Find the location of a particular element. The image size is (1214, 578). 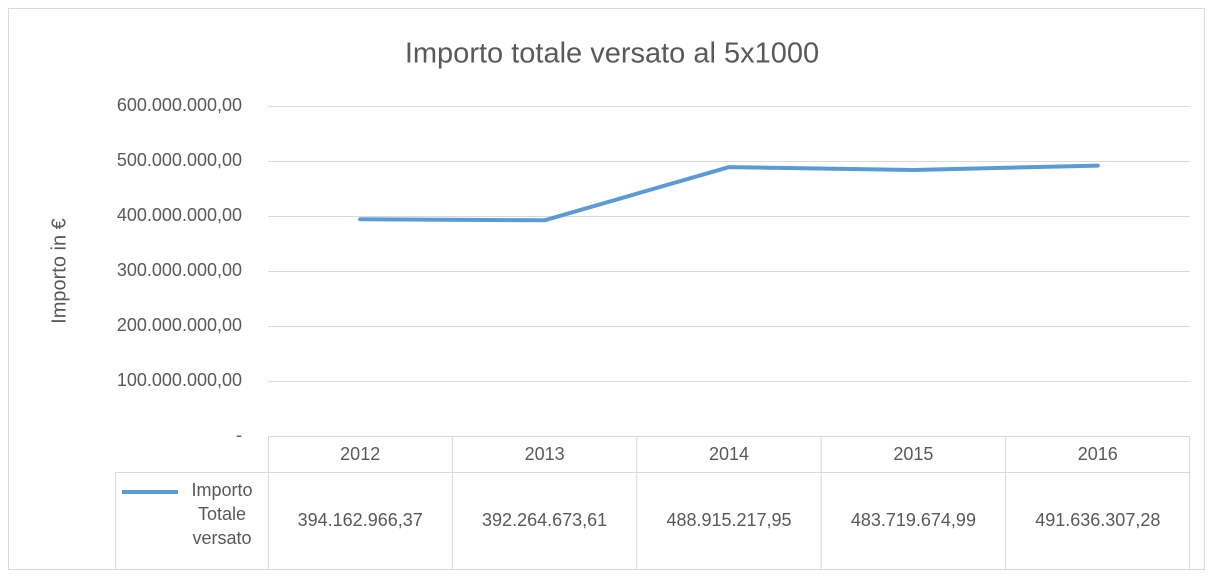

x-tick-label: 2014 is located at coordinates (729, 454).